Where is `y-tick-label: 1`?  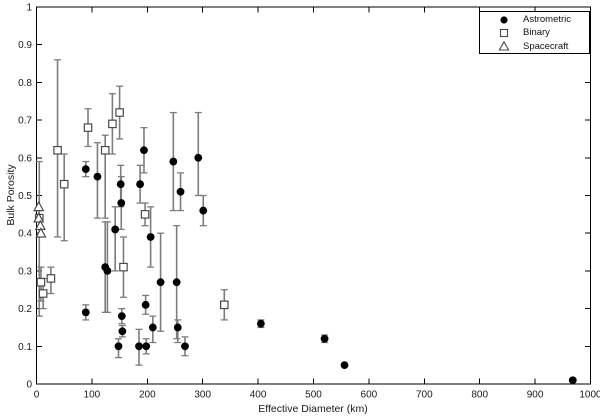
y-tick-label: 1 is located at coordinates (29, 8).